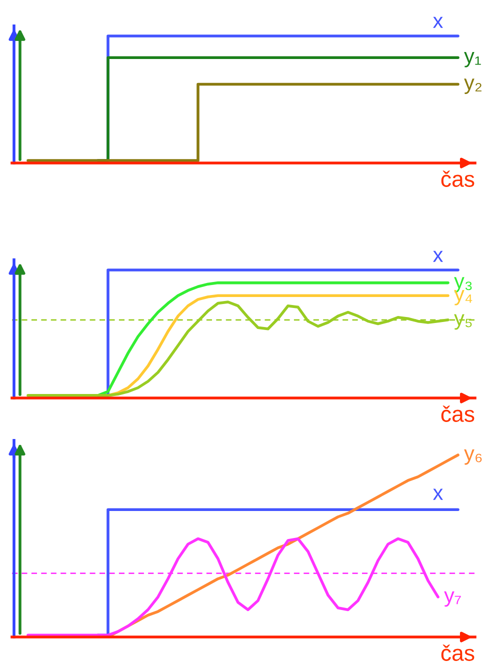 The height and width of the screenshot is (666, 484). I want to click on series-label: y₁, so click(472, 60).